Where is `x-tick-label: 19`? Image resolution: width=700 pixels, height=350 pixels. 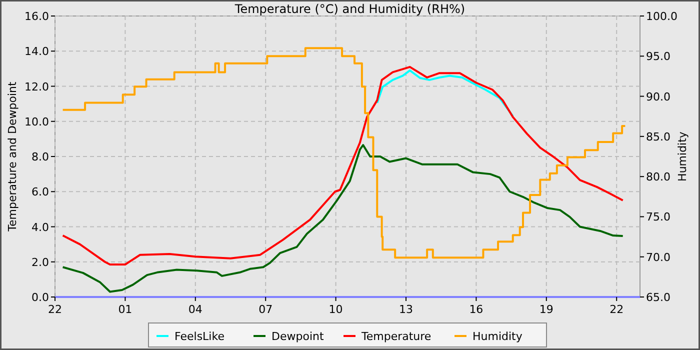 x-tick-label: 19 is located at coordinates (546, 309).